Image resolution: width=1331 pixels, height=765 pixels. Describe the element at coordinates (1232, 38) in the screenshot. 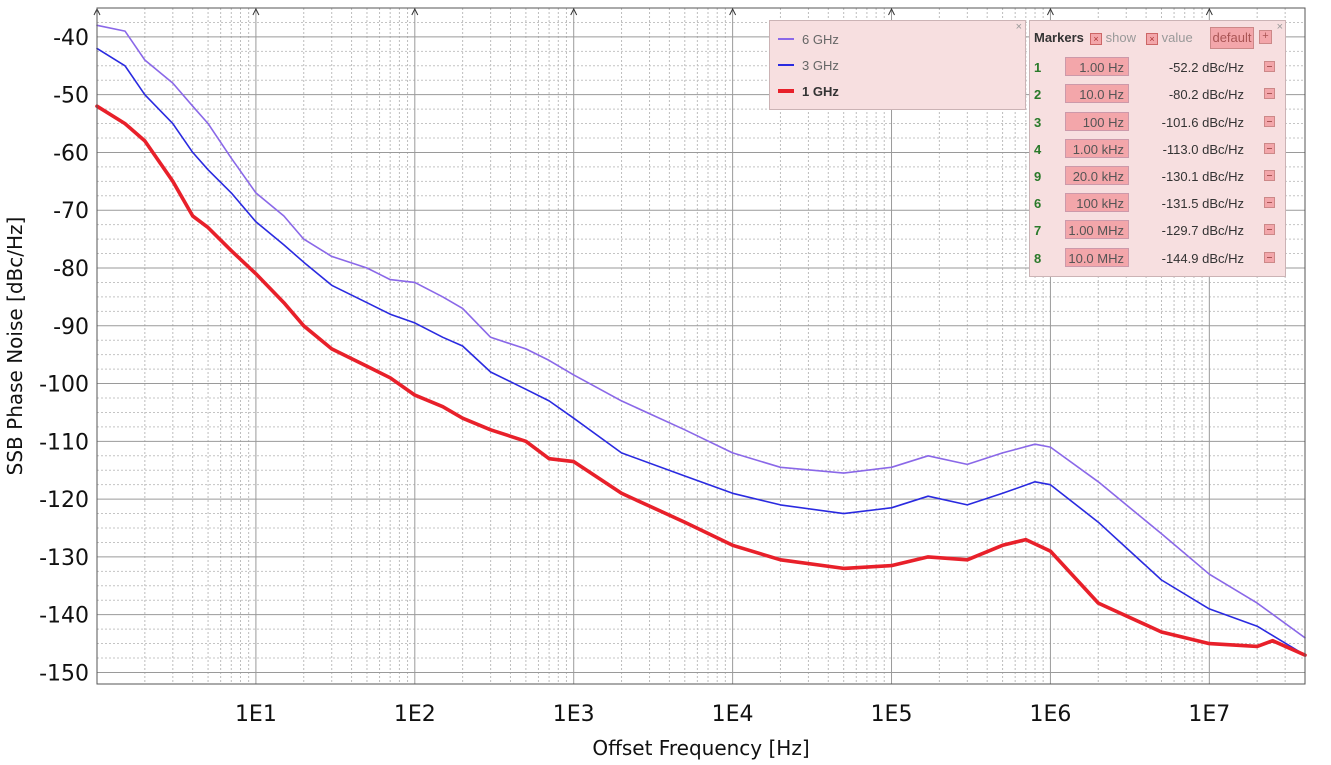

I see `default-button: default` at that location.